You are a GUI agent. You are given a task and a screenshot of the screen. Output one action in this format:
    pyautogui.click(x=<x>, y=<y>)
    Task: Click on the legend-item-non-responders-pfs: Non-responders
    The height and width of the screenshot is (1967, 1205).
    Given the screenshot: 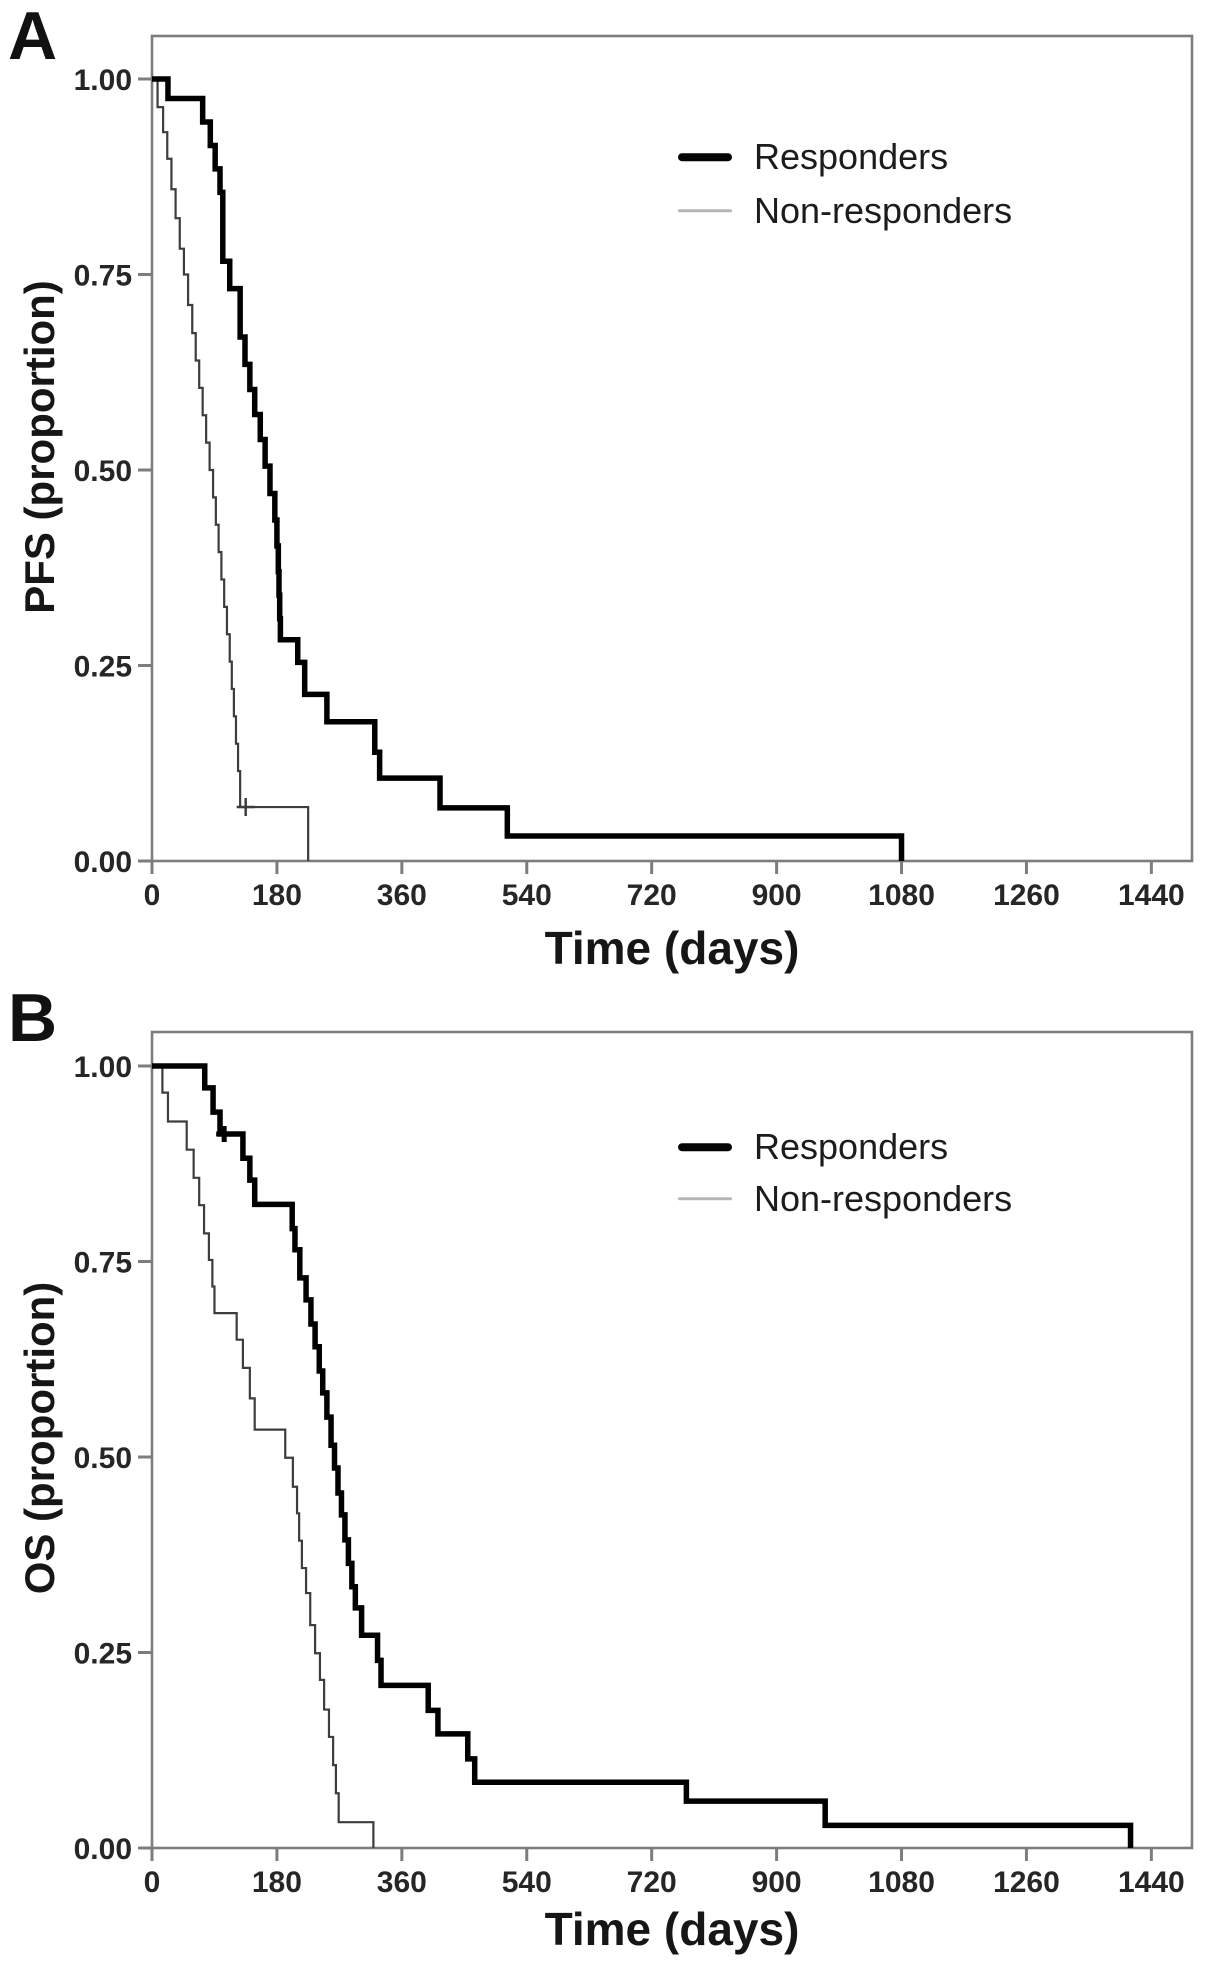 What is the action you would take?
    pyautogui.click(x=845, y=211)
    